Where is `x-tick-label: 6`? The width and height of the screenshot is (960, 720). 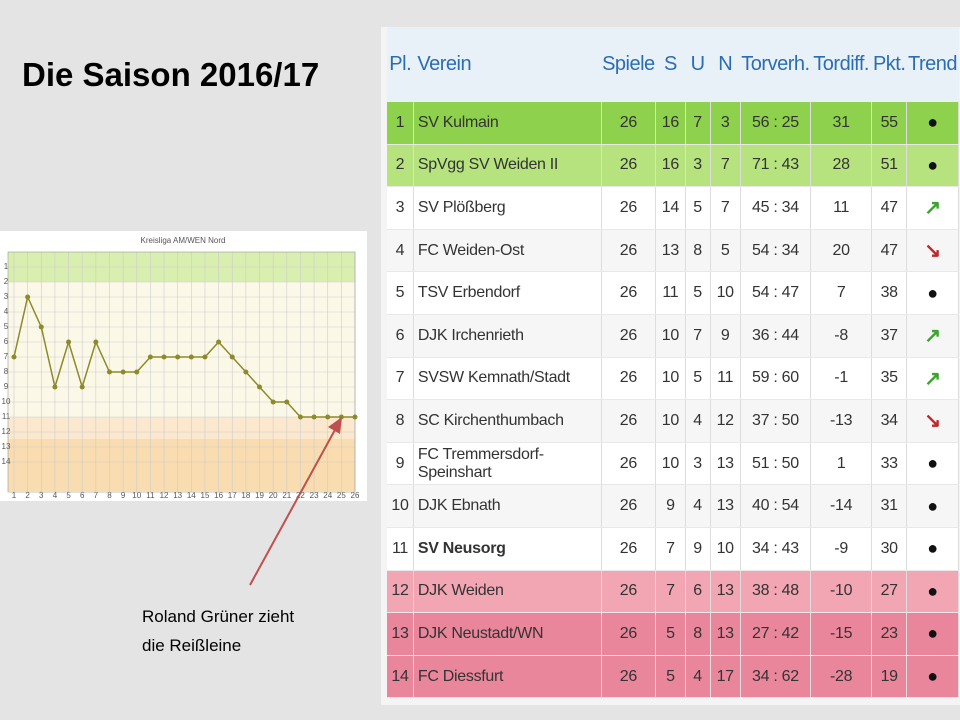
x-tick-label: 6 is located at coordinates (82, 495).